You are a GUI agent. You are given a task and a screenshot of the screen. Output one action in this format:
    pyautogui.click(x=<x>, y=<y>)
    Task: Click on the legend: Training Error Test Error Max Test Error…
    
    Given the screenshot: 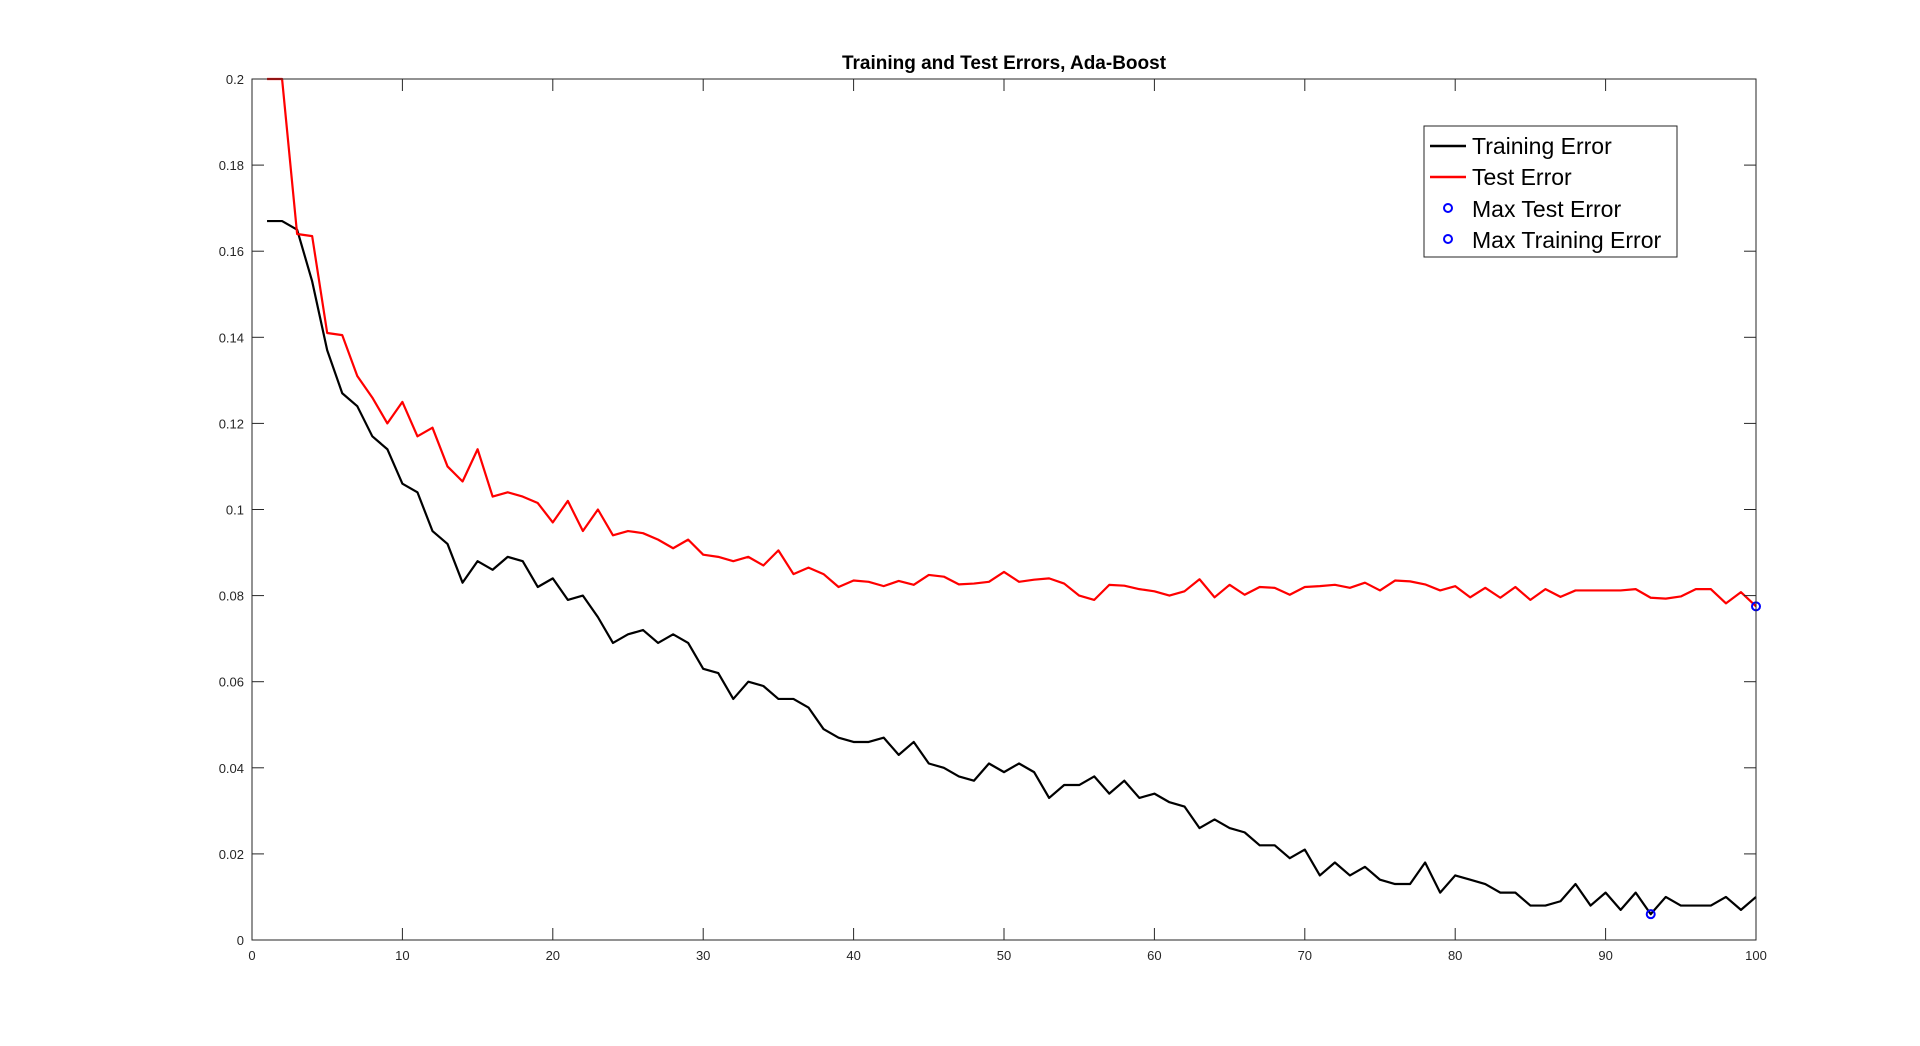 What is the action you would take?
    pyautogui.click(x=1550, y=191)
    